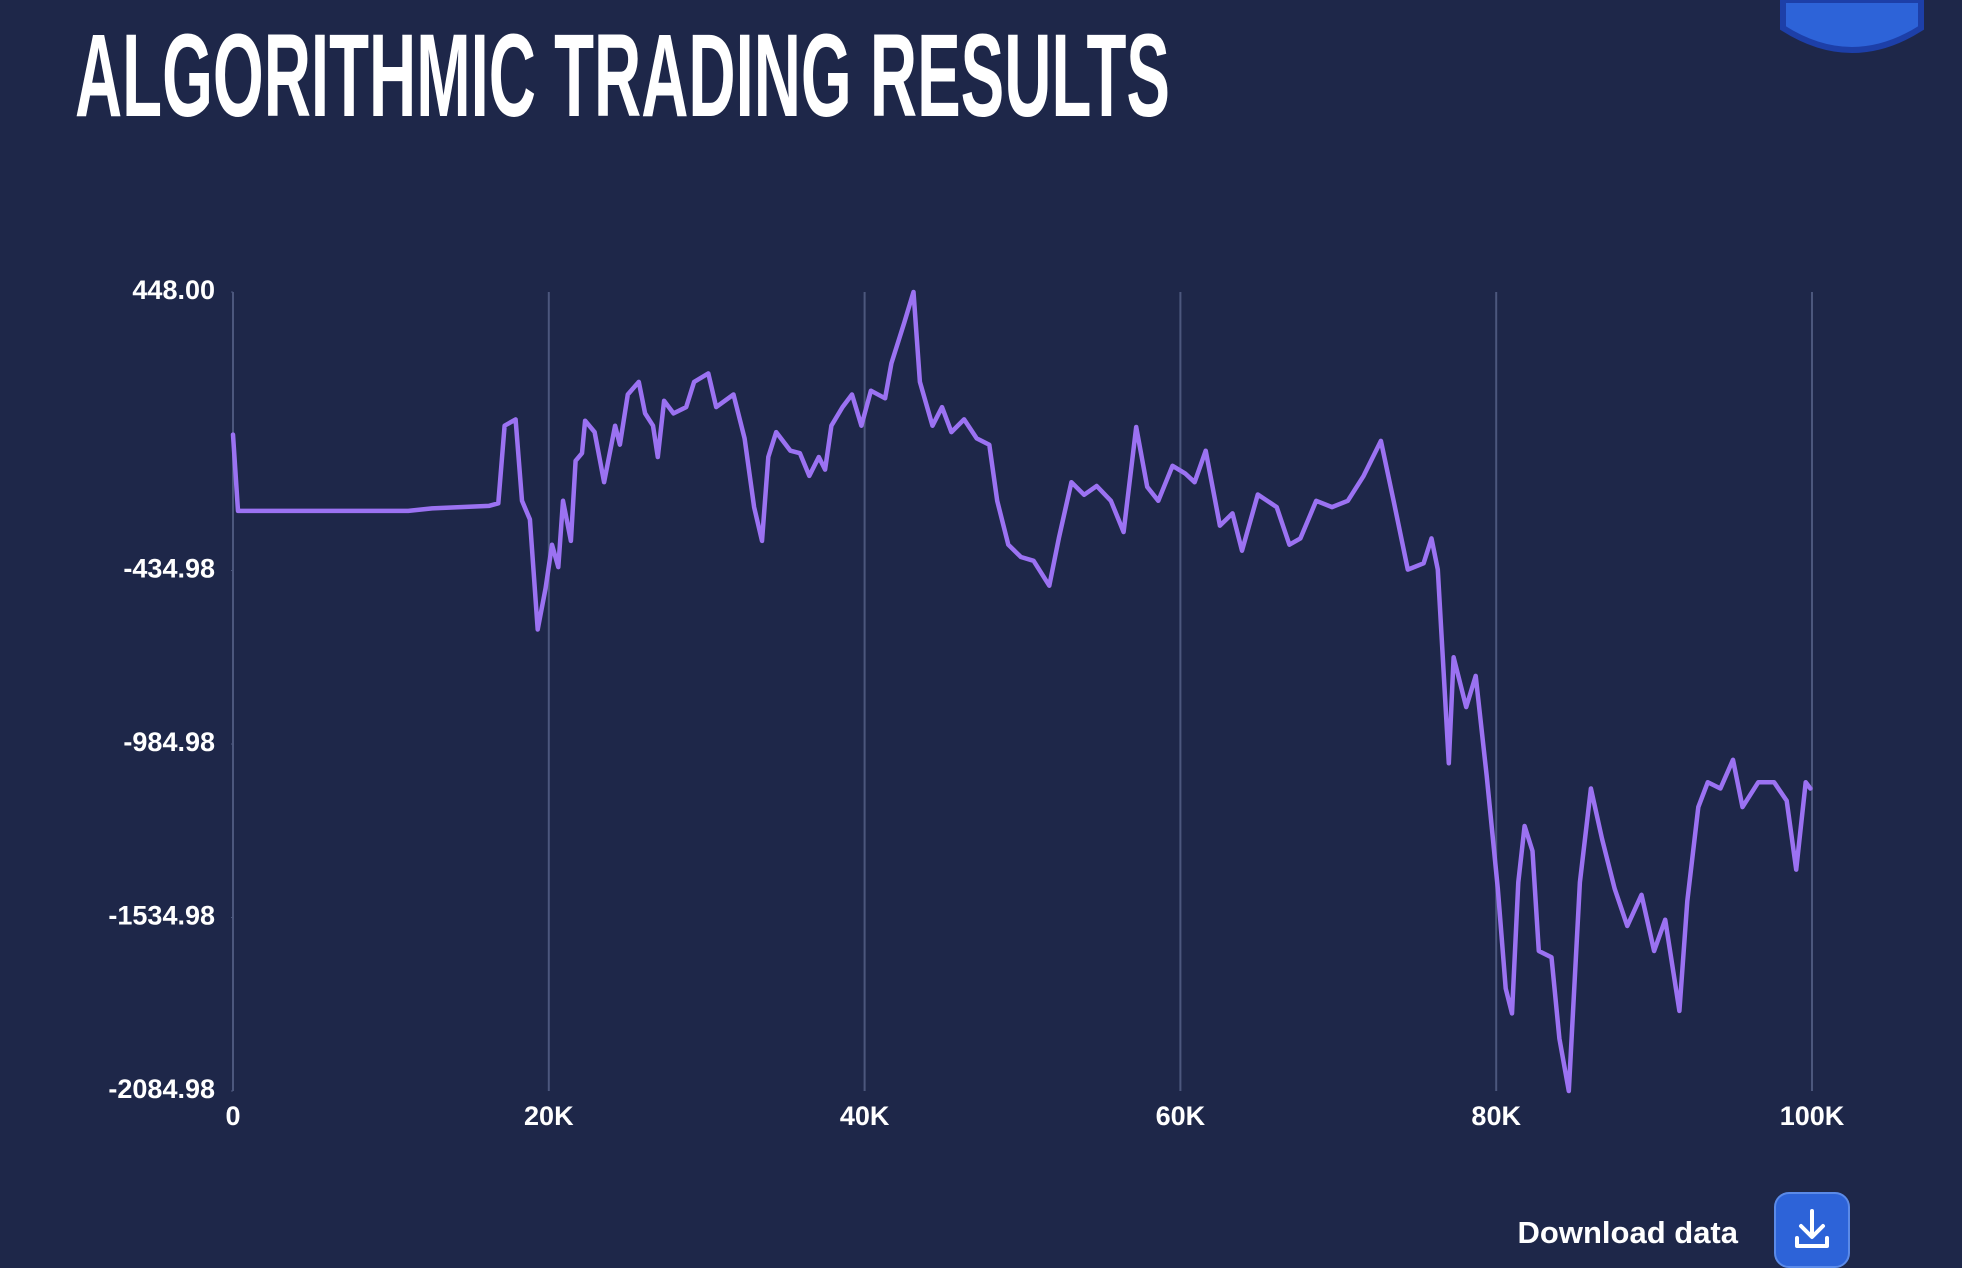  Describe the element at coordinates (169, 569) in the screenshot. I see `y-tick-label: -434.98` at that location.